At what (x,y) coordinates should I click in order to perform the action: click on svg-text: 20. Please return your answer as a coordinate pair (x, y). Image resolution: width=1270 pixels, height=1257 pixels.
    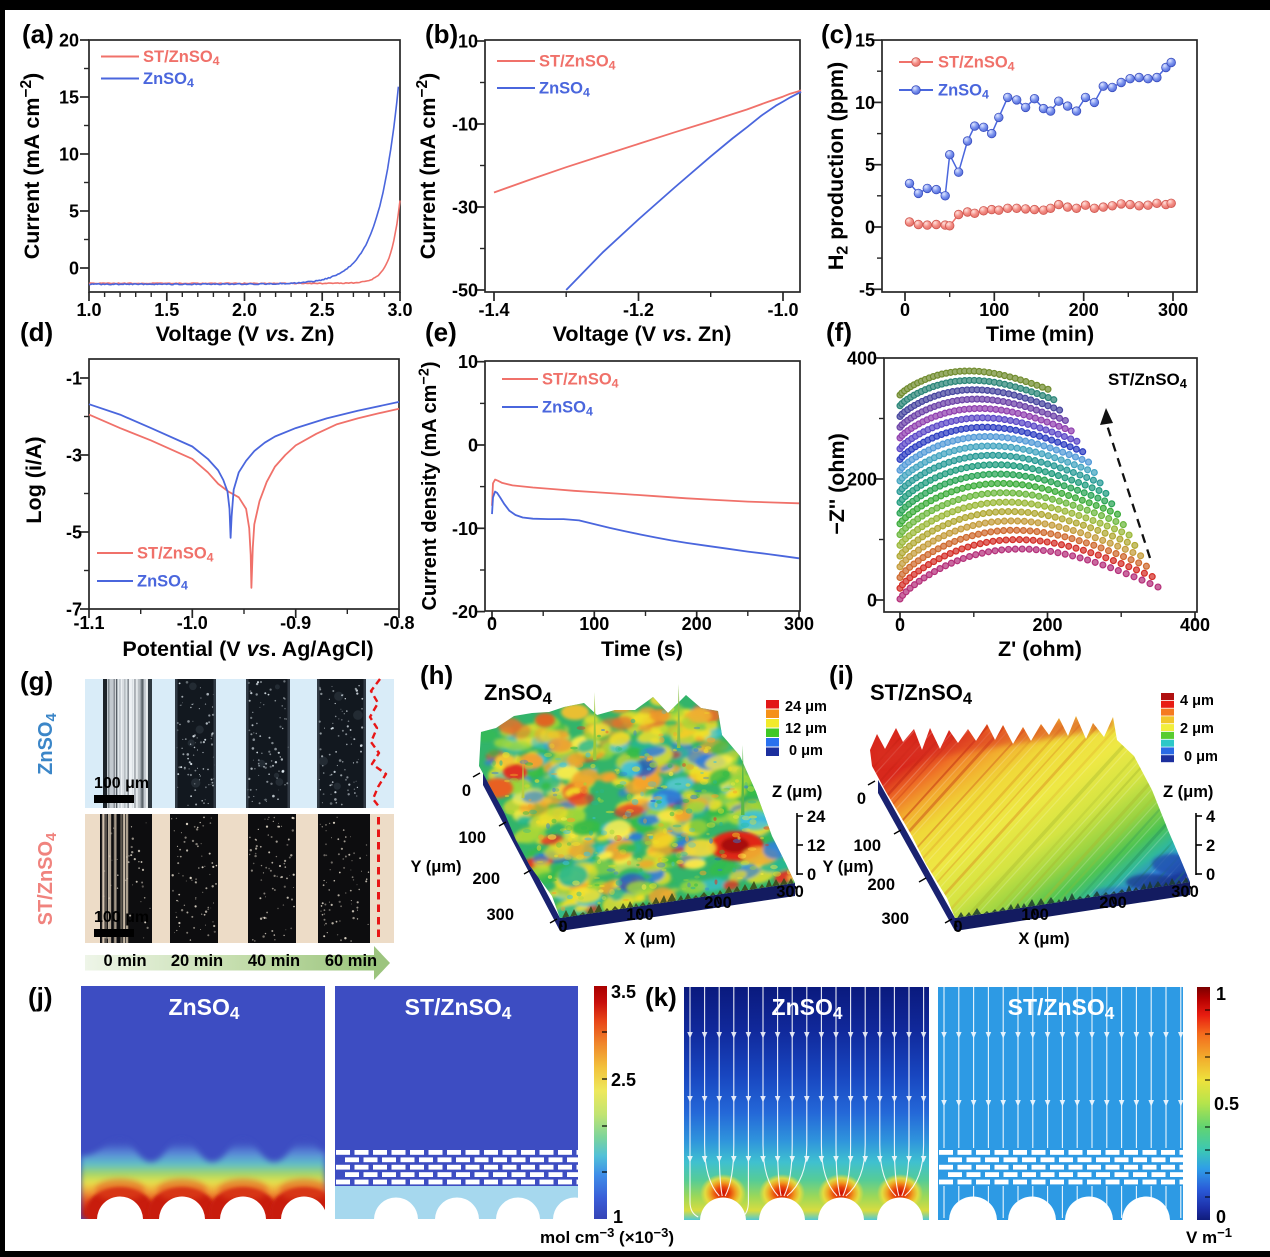
    Looking at the image, I should click on (69, 41).